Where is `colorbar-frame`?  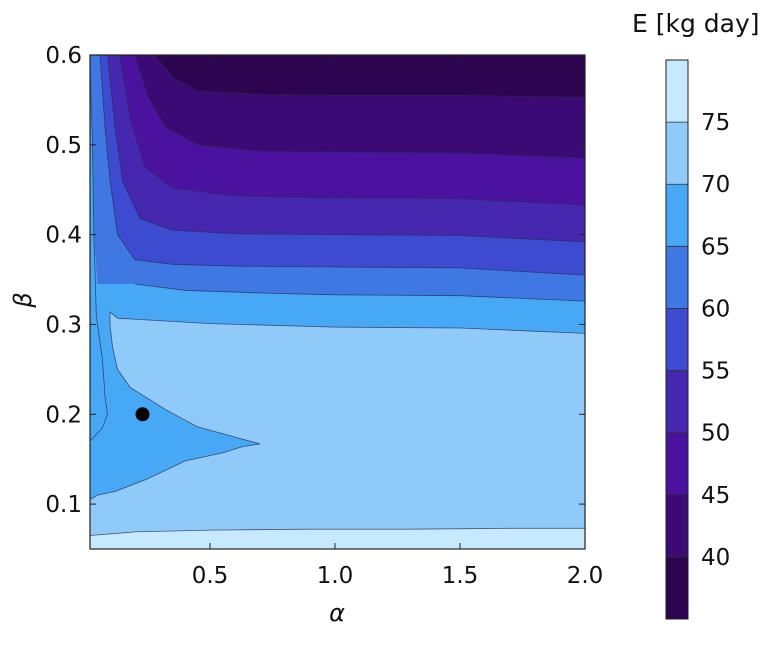
colorbar-frame is located at coordinates (677, 339).